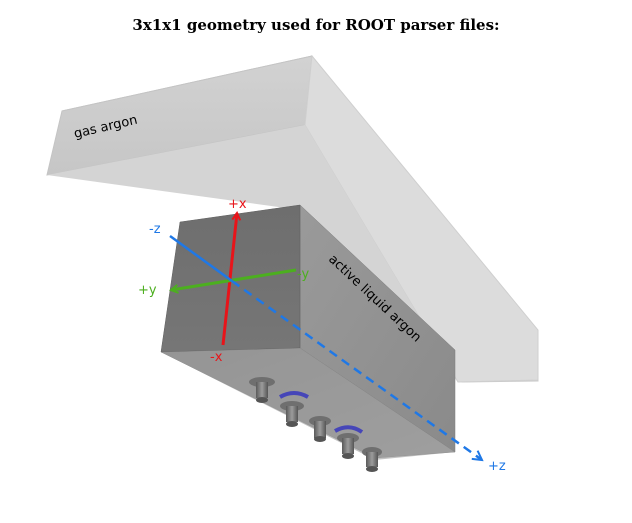 This screenshot has height=523, width=632. Describe the element at coordinates (497, 466) in the screenshot. I see `plus-z-label: +z` at that location.